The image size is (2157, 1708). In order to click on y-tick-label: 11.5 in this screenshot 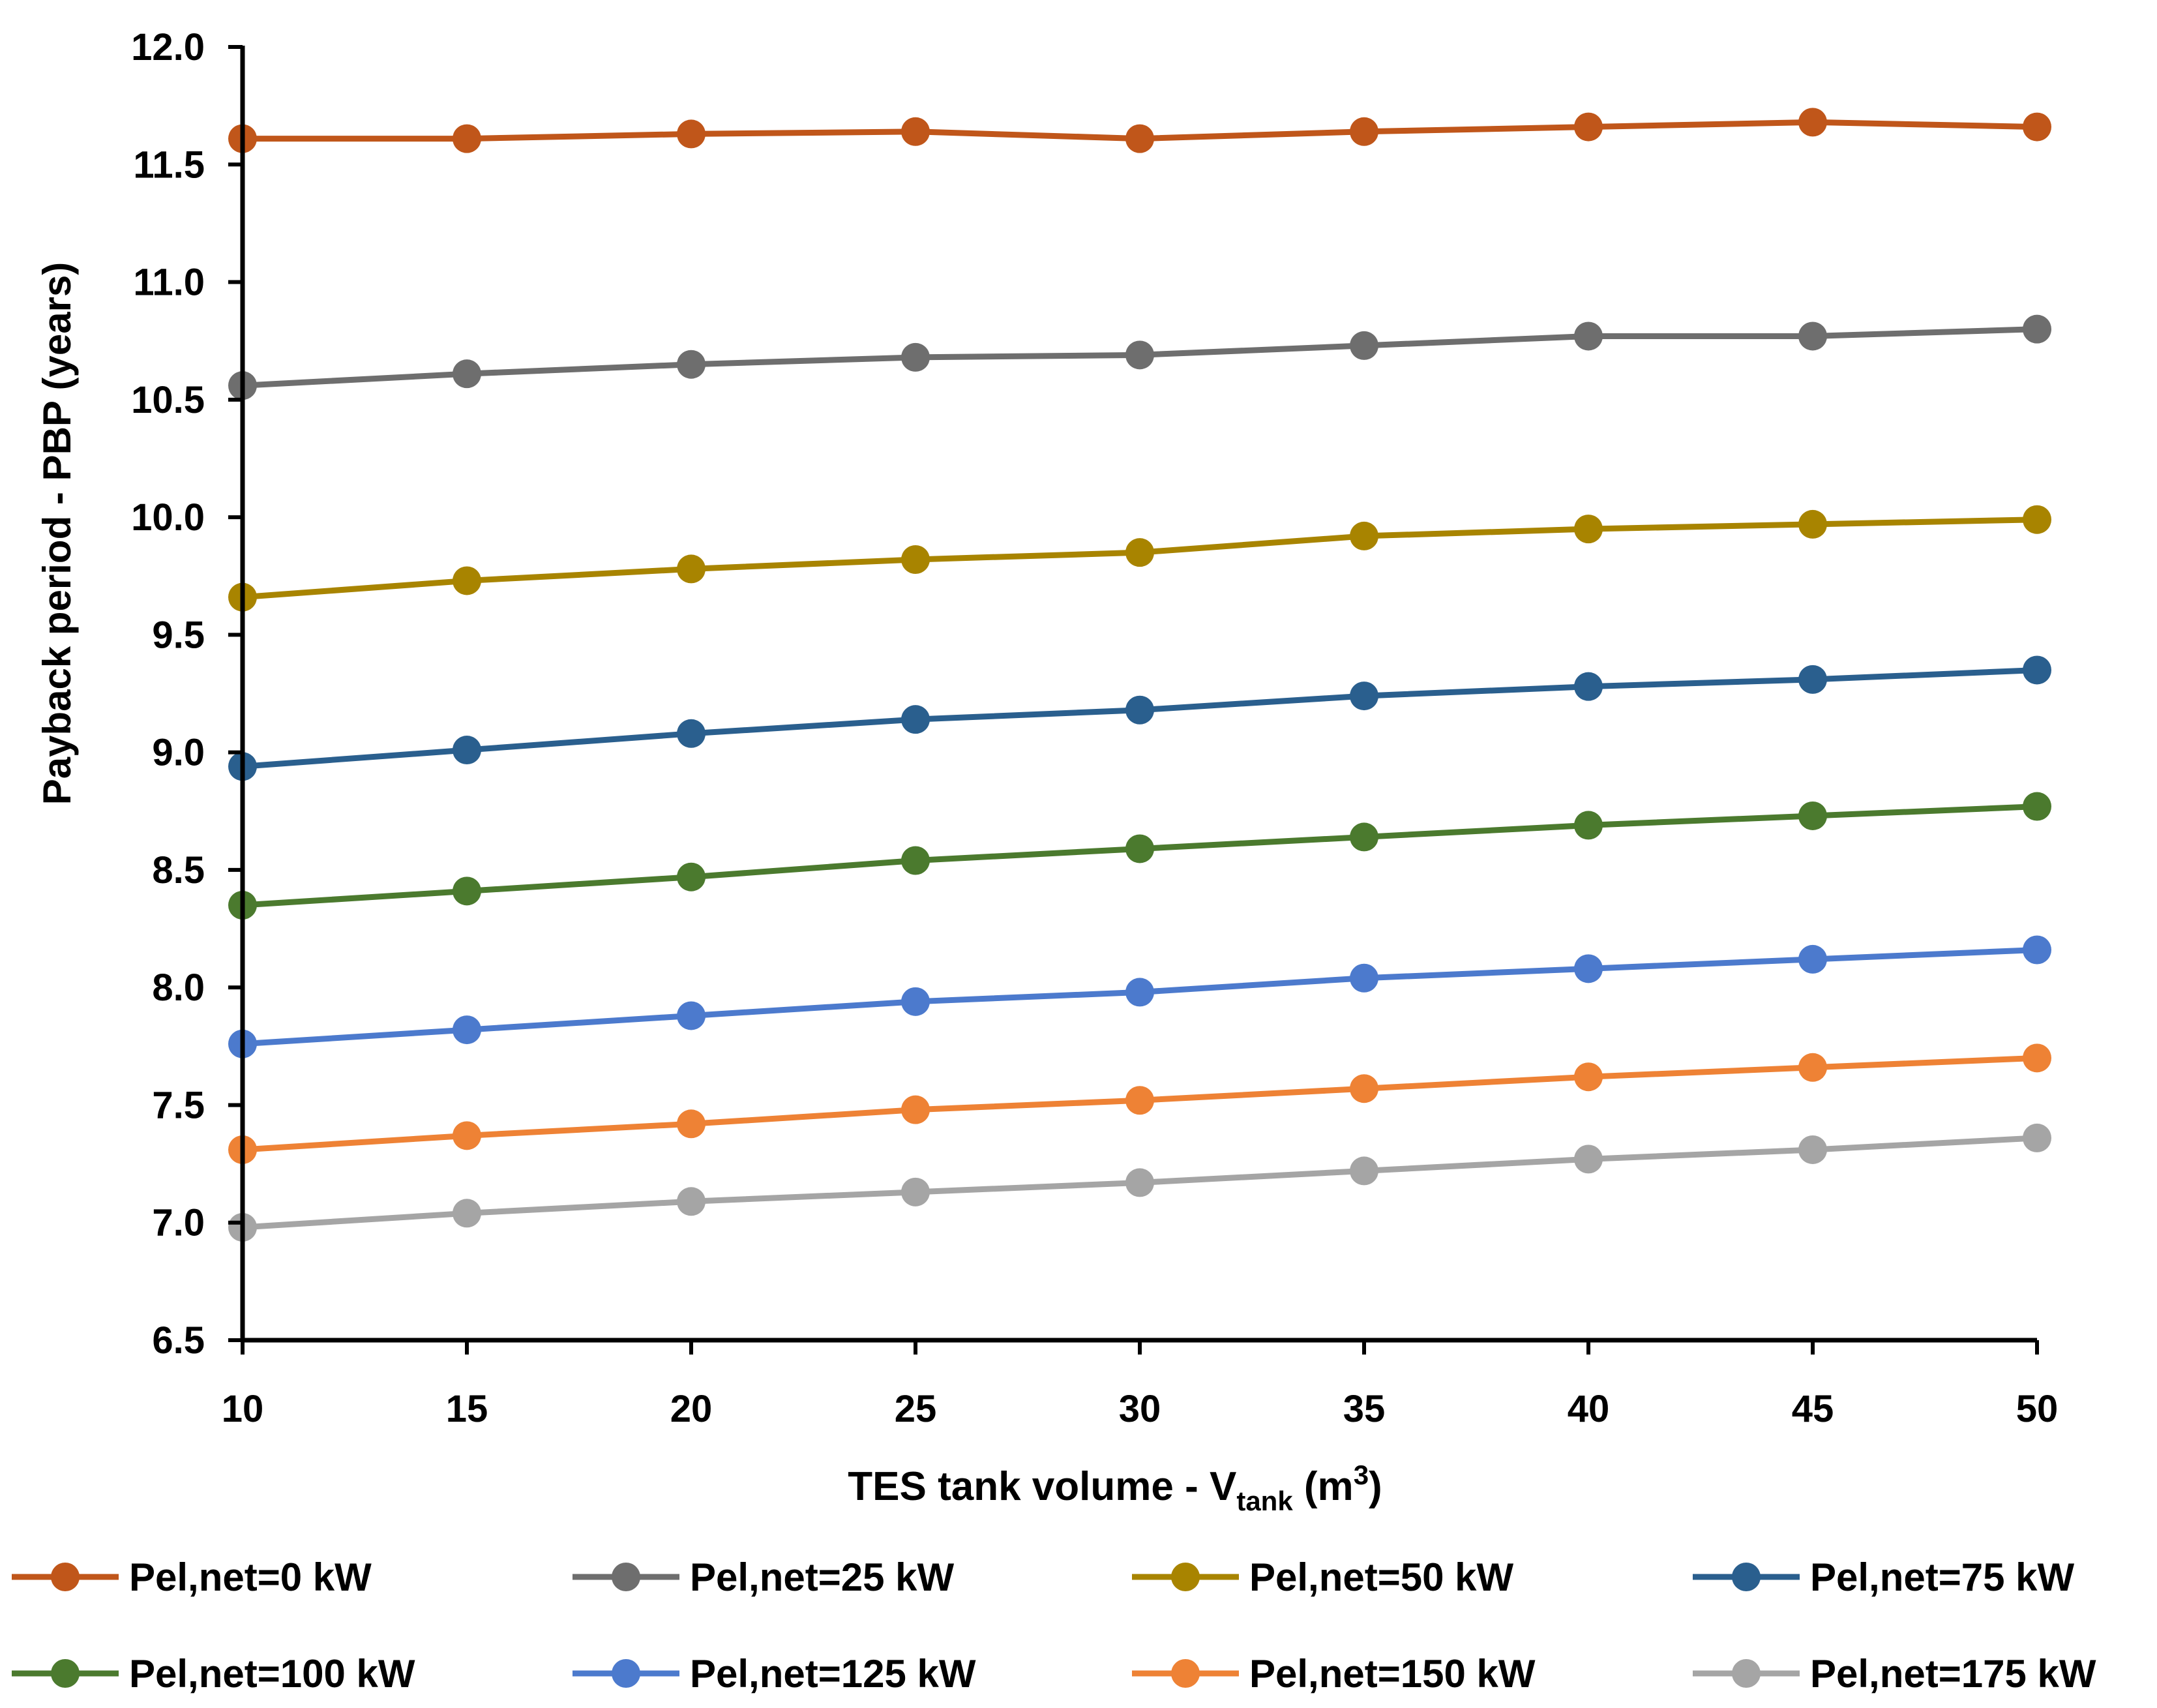, I will do `click(169, 164)`.